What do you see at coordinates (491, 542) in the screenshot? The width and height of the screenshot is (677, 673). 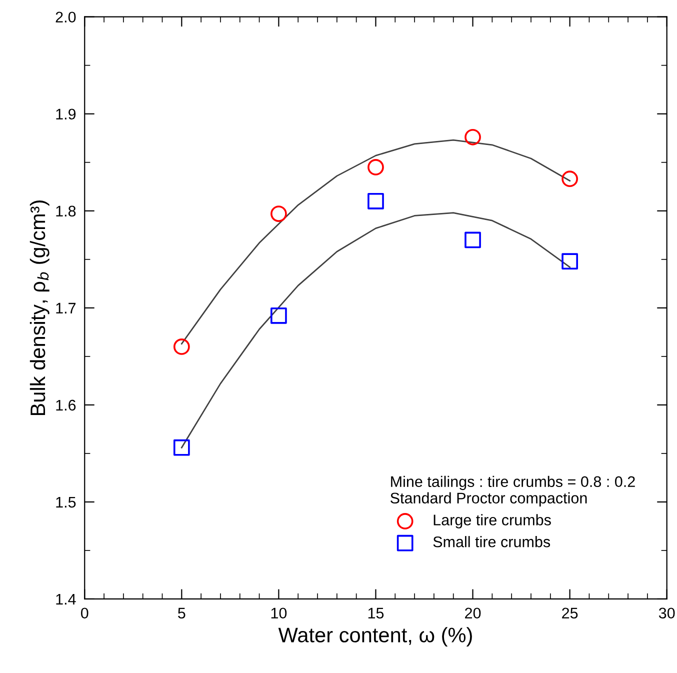 I see `legend-label: Small tire crumbs` at bounding box center [491, 542].